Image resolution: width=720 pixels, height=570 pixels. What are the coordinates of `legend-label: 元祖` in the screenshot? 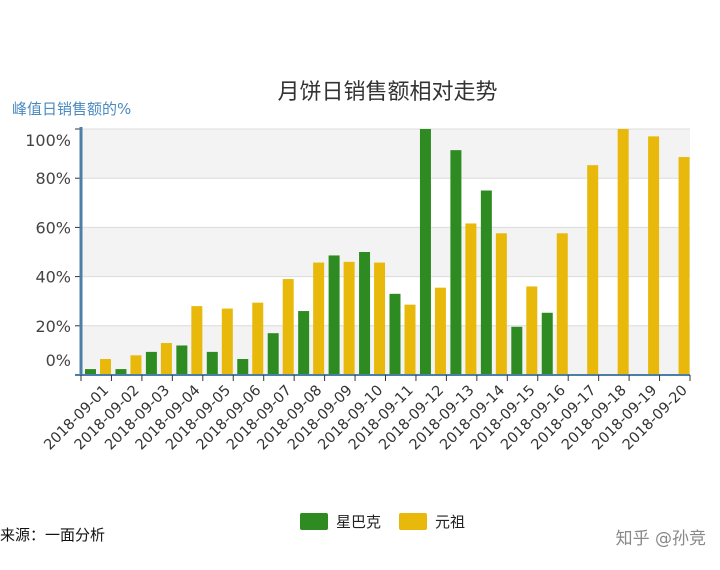 It's located at (450, 522).